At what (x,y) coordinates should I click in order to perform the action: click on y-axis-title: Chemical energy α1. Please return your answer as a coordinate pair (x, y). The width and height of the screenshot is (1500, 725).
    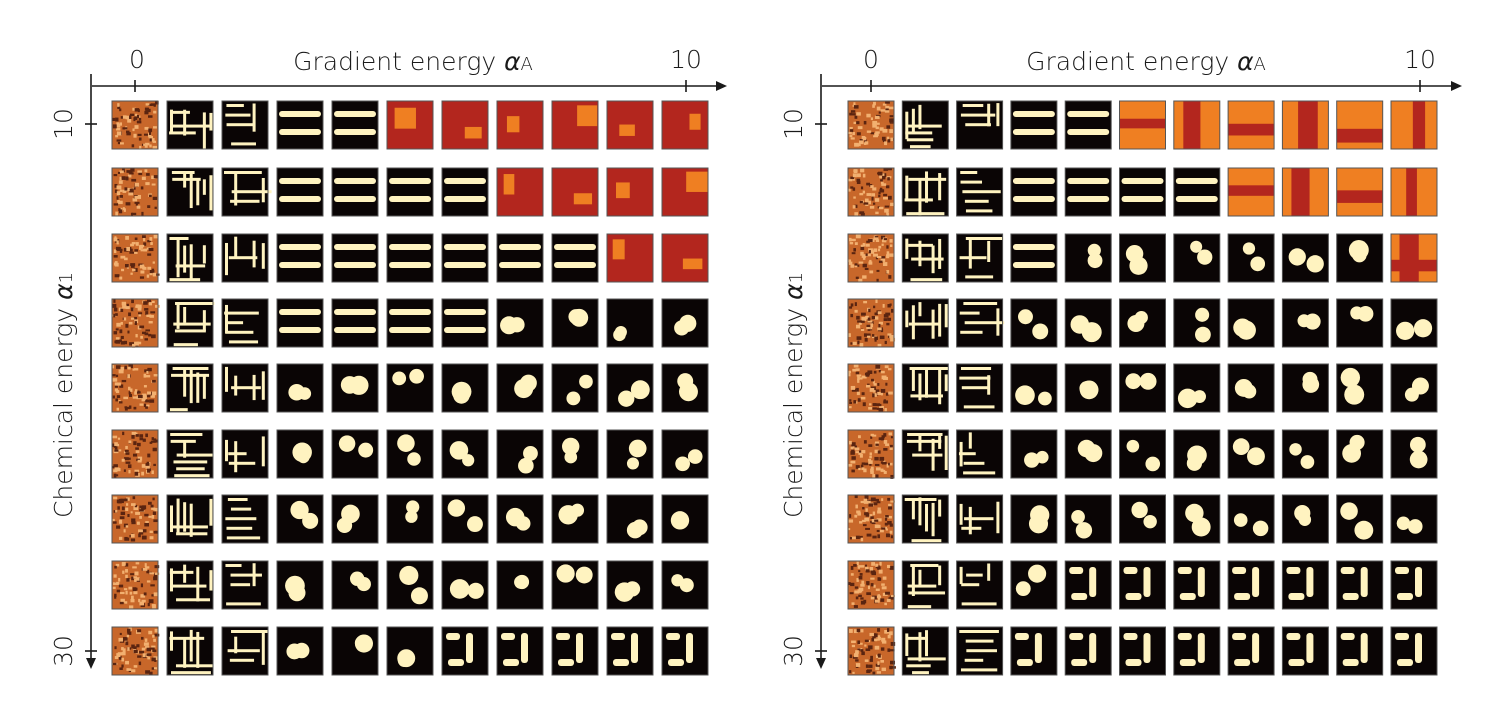
    Looking at the image, I should click on (793, 395).